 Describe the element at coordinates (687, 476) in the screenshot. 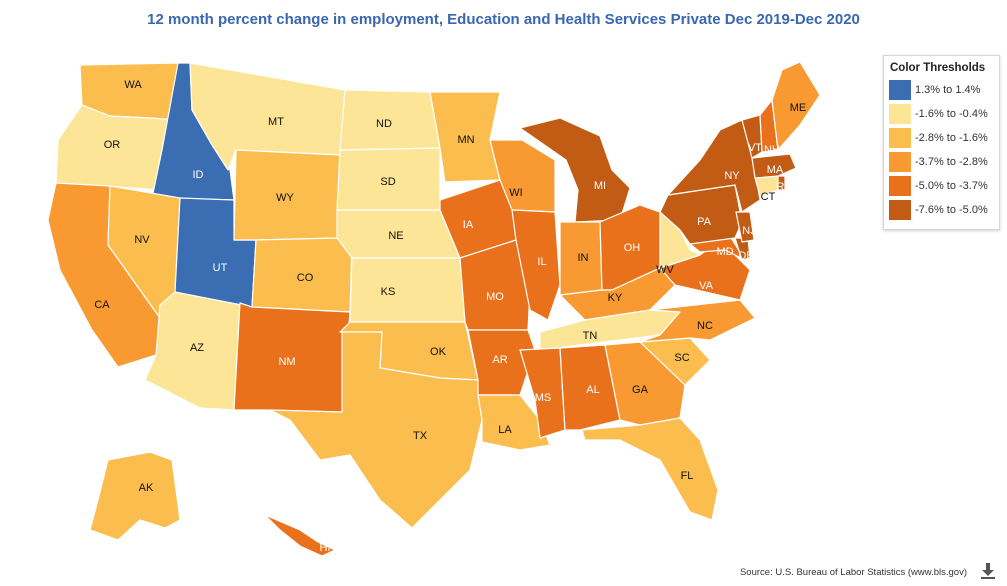

I see `state-label-fl: FL` at that location.